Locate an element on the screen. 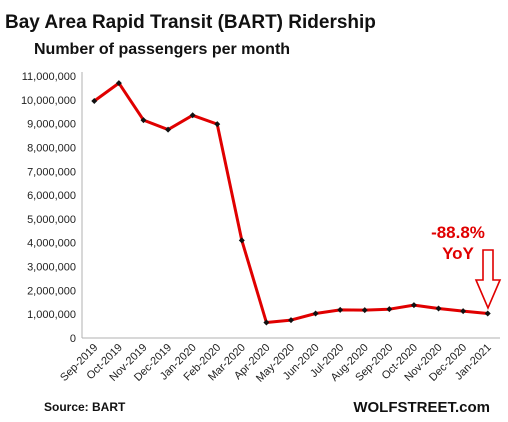 This screenshot has height=422, width=508. annotation-arrow is located at coordinates (488, 280).